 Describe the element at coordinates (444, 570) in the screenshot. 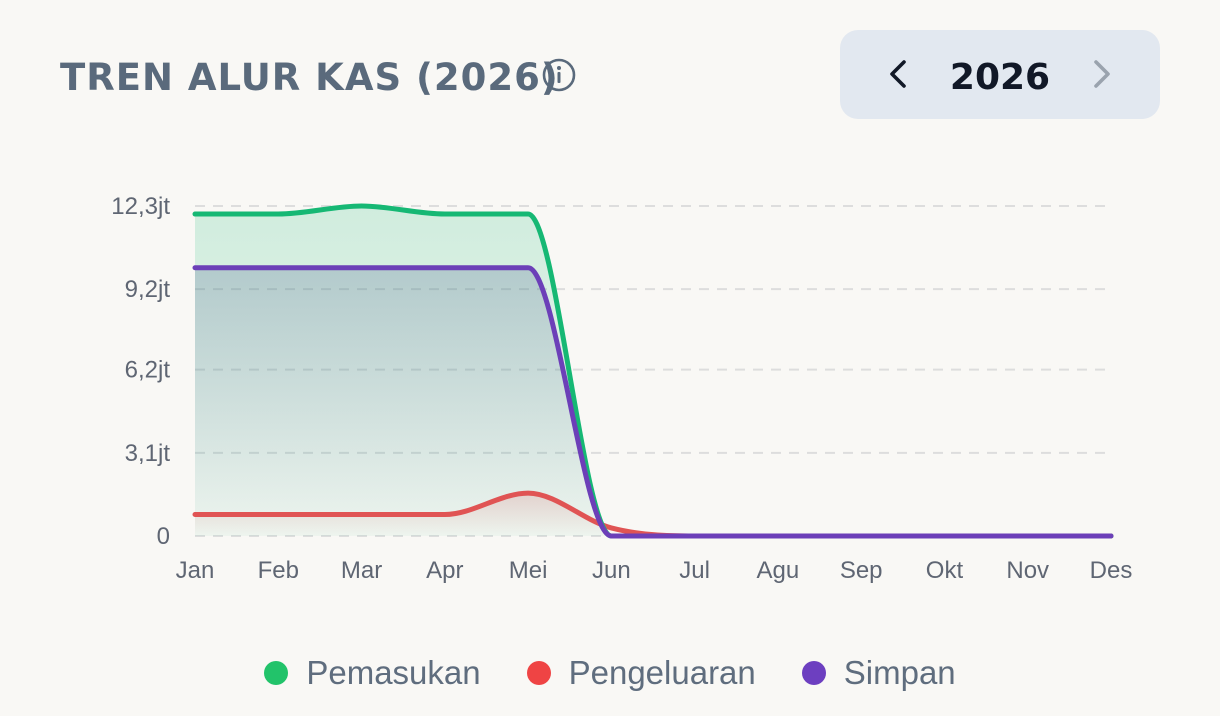

I see `x-tick-label: Apr` at that location.